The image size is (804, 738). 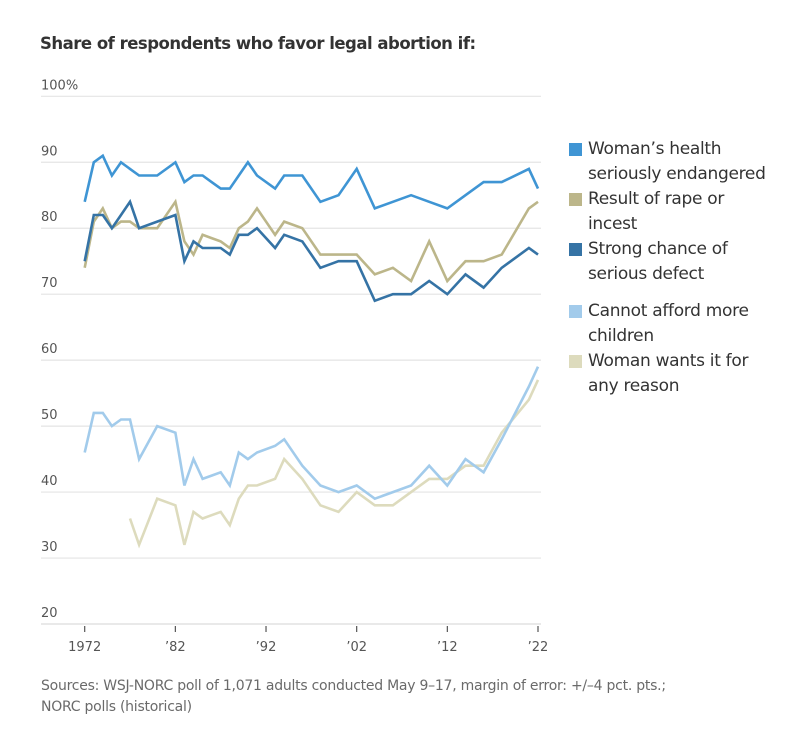 I want to click on legend-label: Cannot afford more, so click(x=668, y=311).